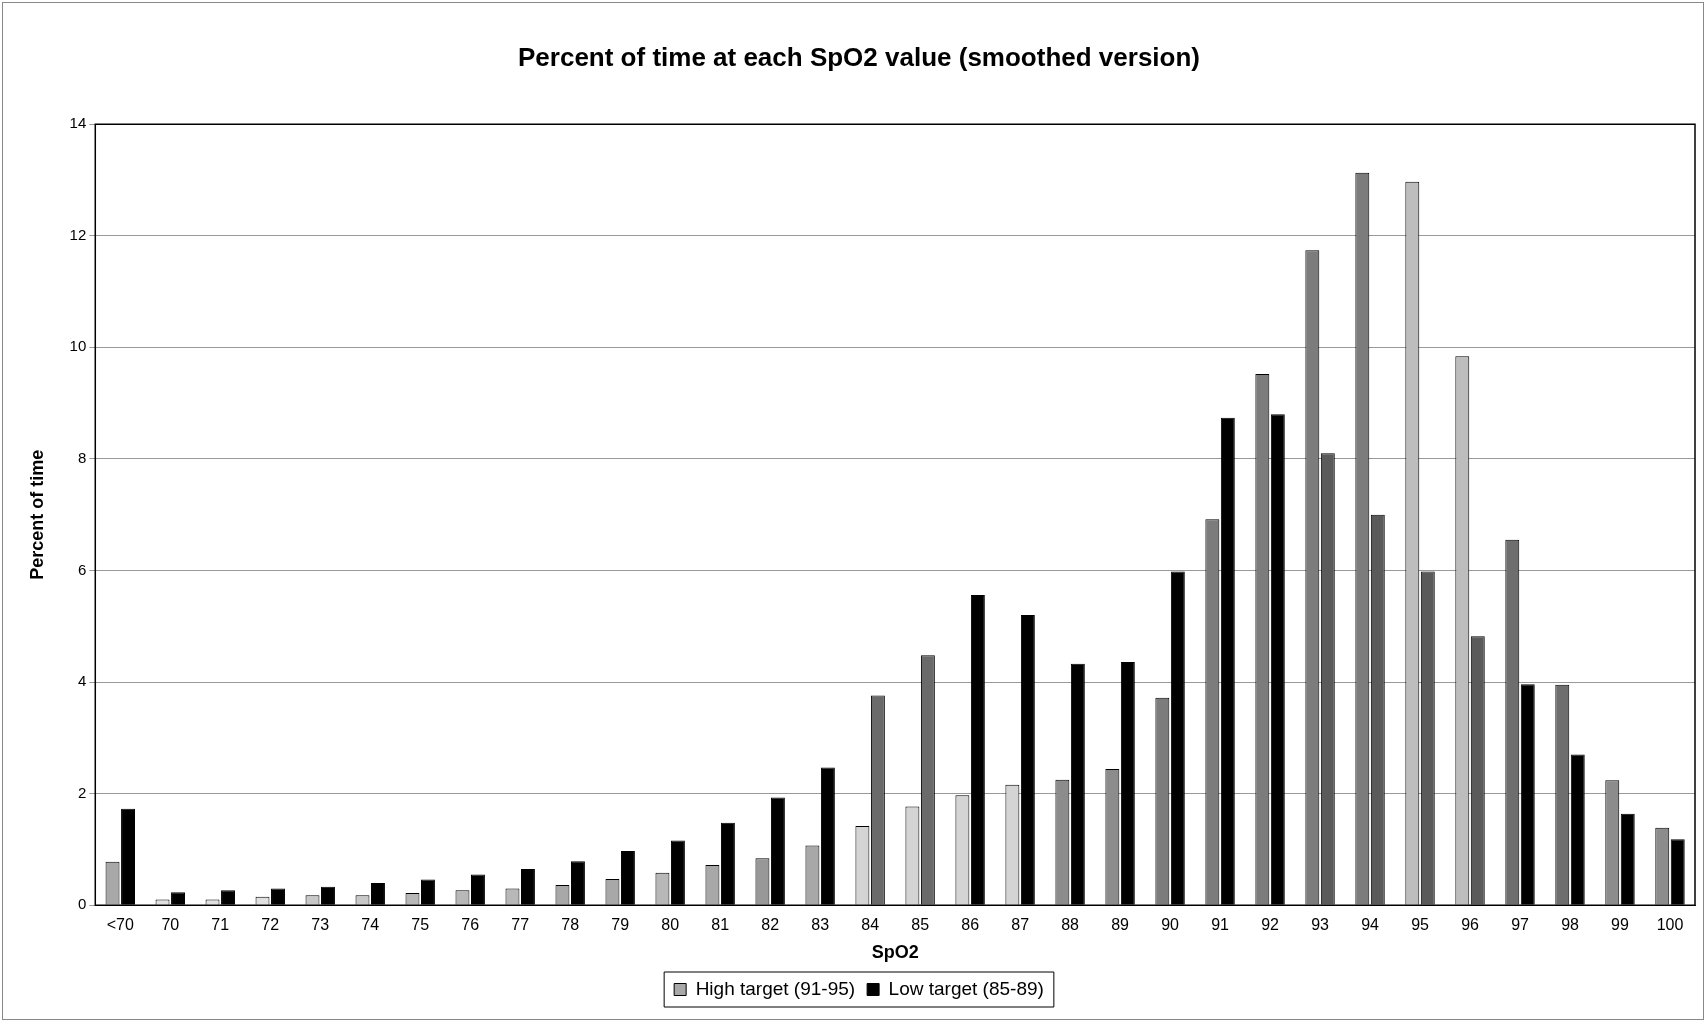 The image size is (1707, 1023). Describe the element at coordinates (720, 925) in the screenshot. I see `x-tick-label: 81` at that location.